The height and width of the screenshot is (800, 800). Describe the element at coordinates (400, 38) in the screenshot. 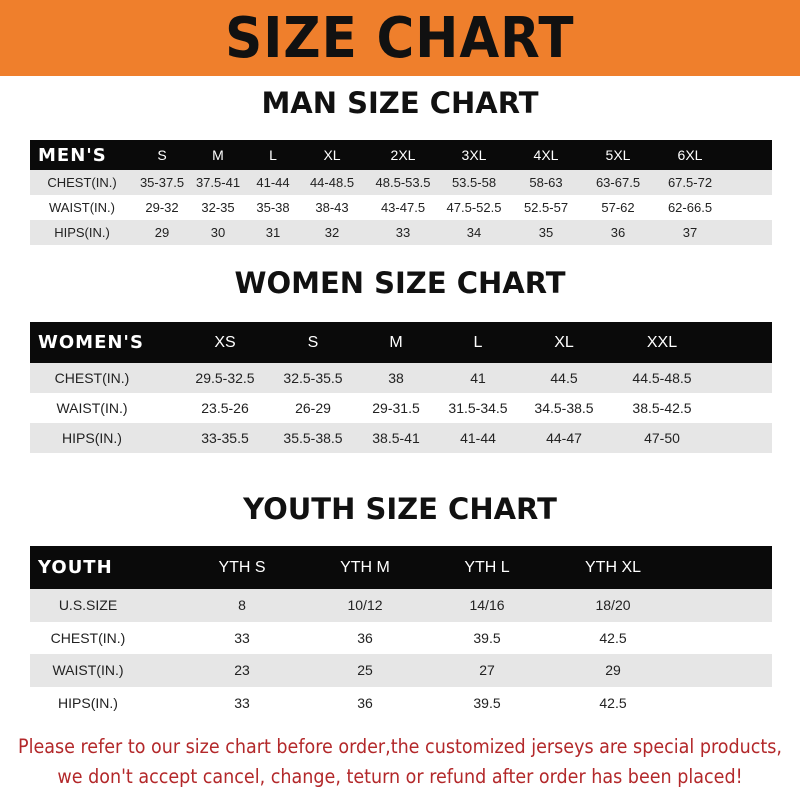

I see `banner-title: SIZE CHART` at that location.